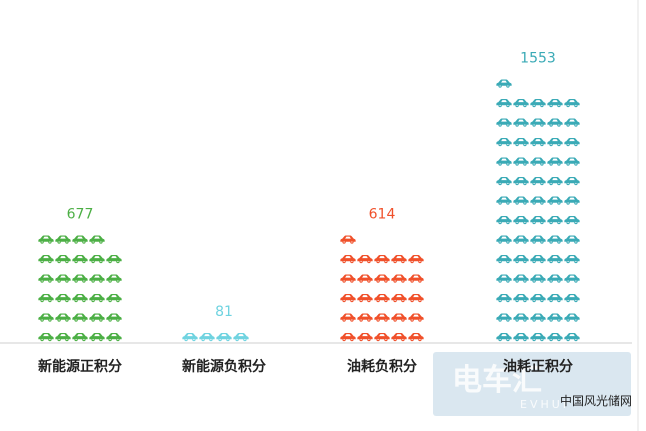 This screenshot has width=646, height=431. What do you see at coordinates (80, 215) in the screenshot?
I see `value-label-category-1: 677` at bounding box center [80, 215].